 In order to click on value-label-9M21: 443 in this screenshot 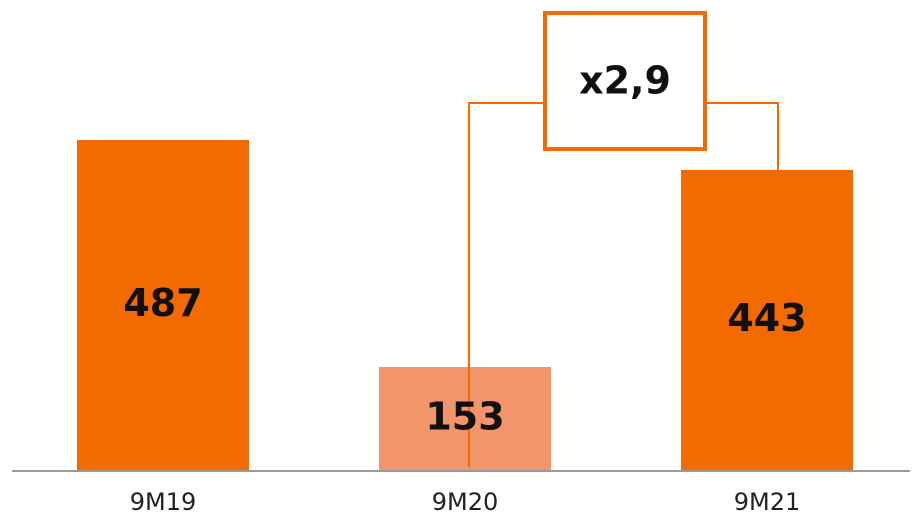, I will do `click(766, 318)`.